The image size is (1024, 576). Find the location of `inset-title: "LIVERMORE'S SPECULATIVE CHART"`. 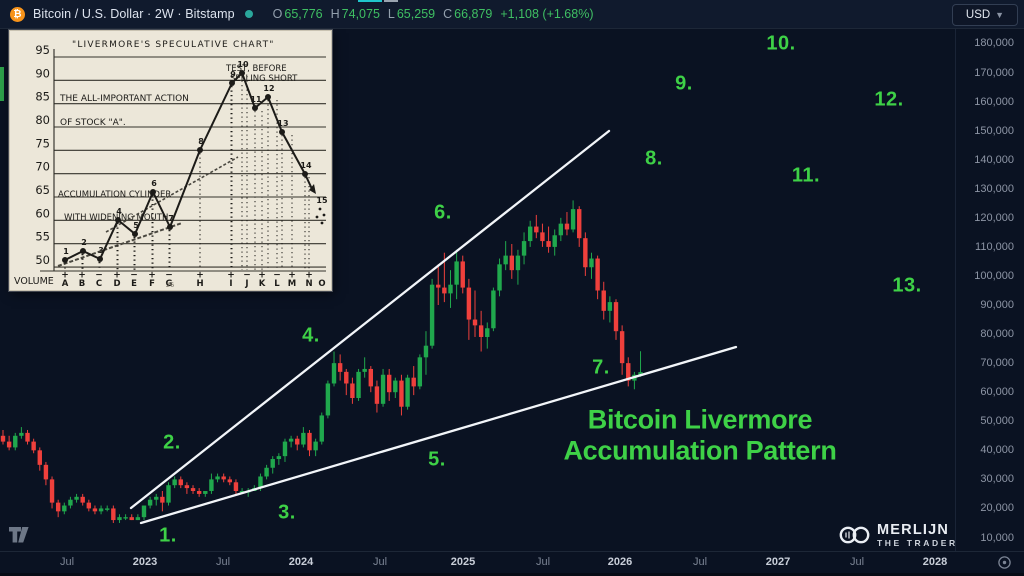

inset-title: "LIVERMORE'S SPECULATIVE CHART" is located at coordinates (173, 45).